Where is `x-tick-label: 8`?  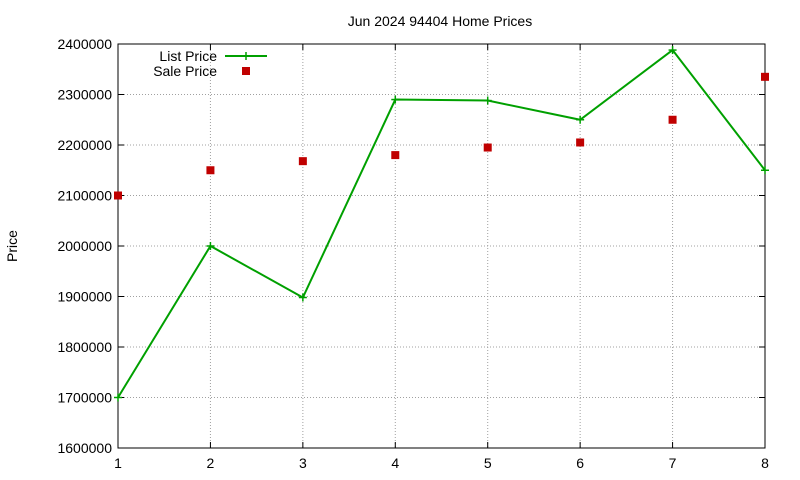 x-tick-label: 8 is located at coordinates (765, 463).